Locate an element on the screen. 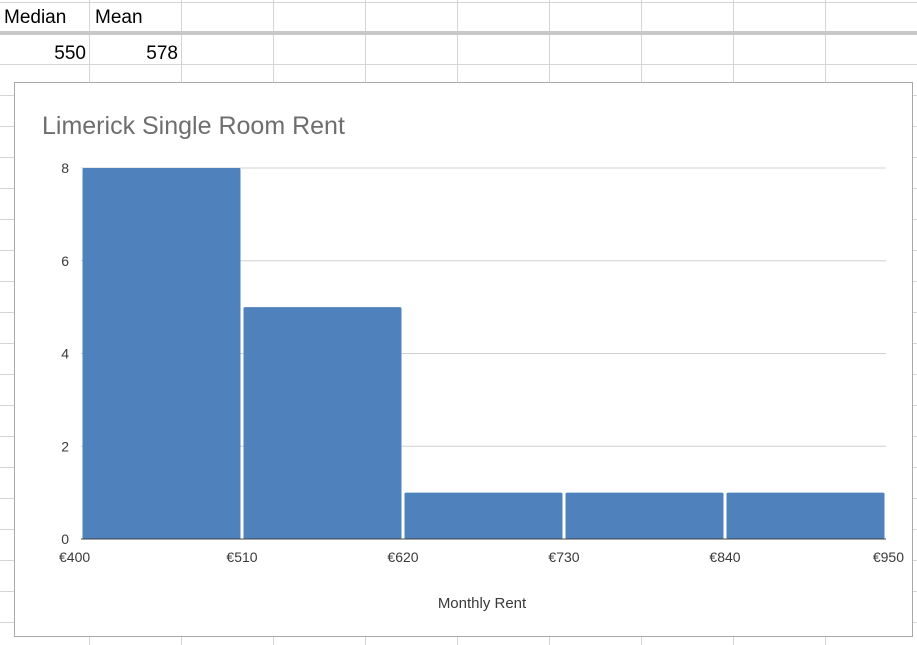 This screenshot has height=645, width=917. x-tick-label: €400 is located at coordinates (74, 557).